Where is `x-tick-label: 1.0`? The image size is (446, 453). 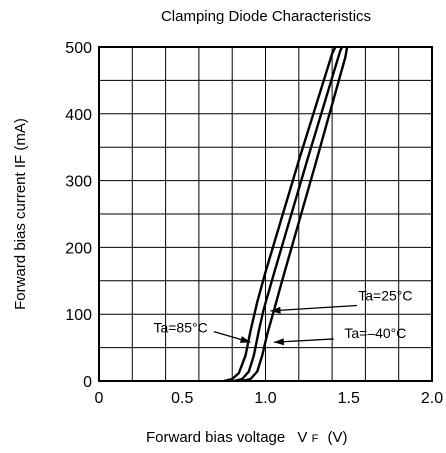
x-tick-label: 1.0 is located at coordinates (265, 398).